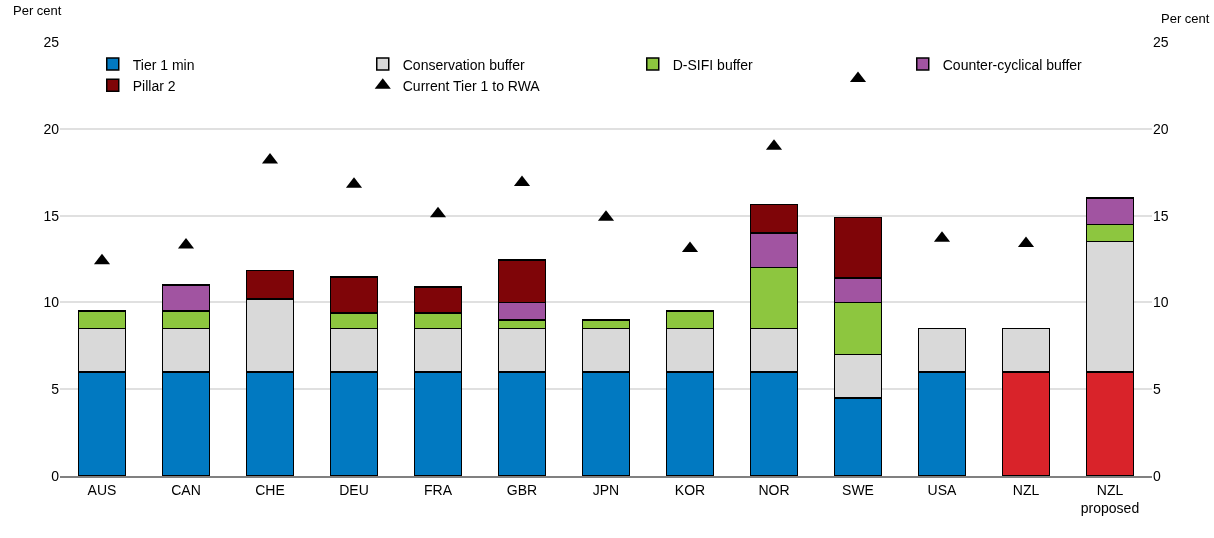 The height and width of the screenshot is (538, 1214). What do you see at coordinates (1161, 41) in the screenshot?
I see `y2-tick-label: 25` at bounding box center [1161, 41].